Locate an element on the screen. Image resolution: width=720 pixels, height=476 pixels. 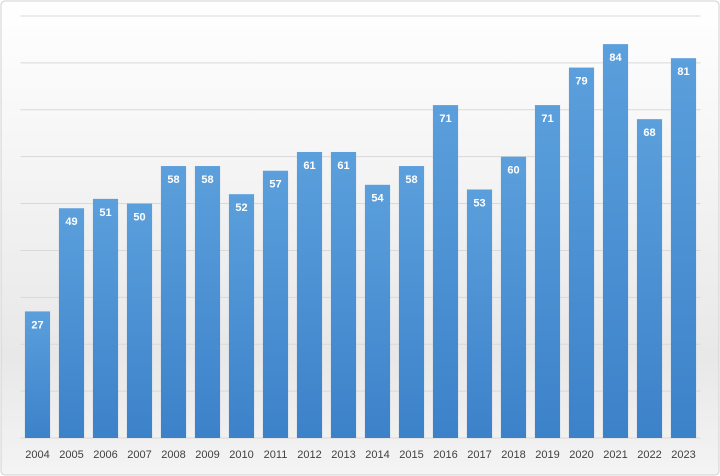
x-tick-label: 2008 is located at coordinates (173, 455).